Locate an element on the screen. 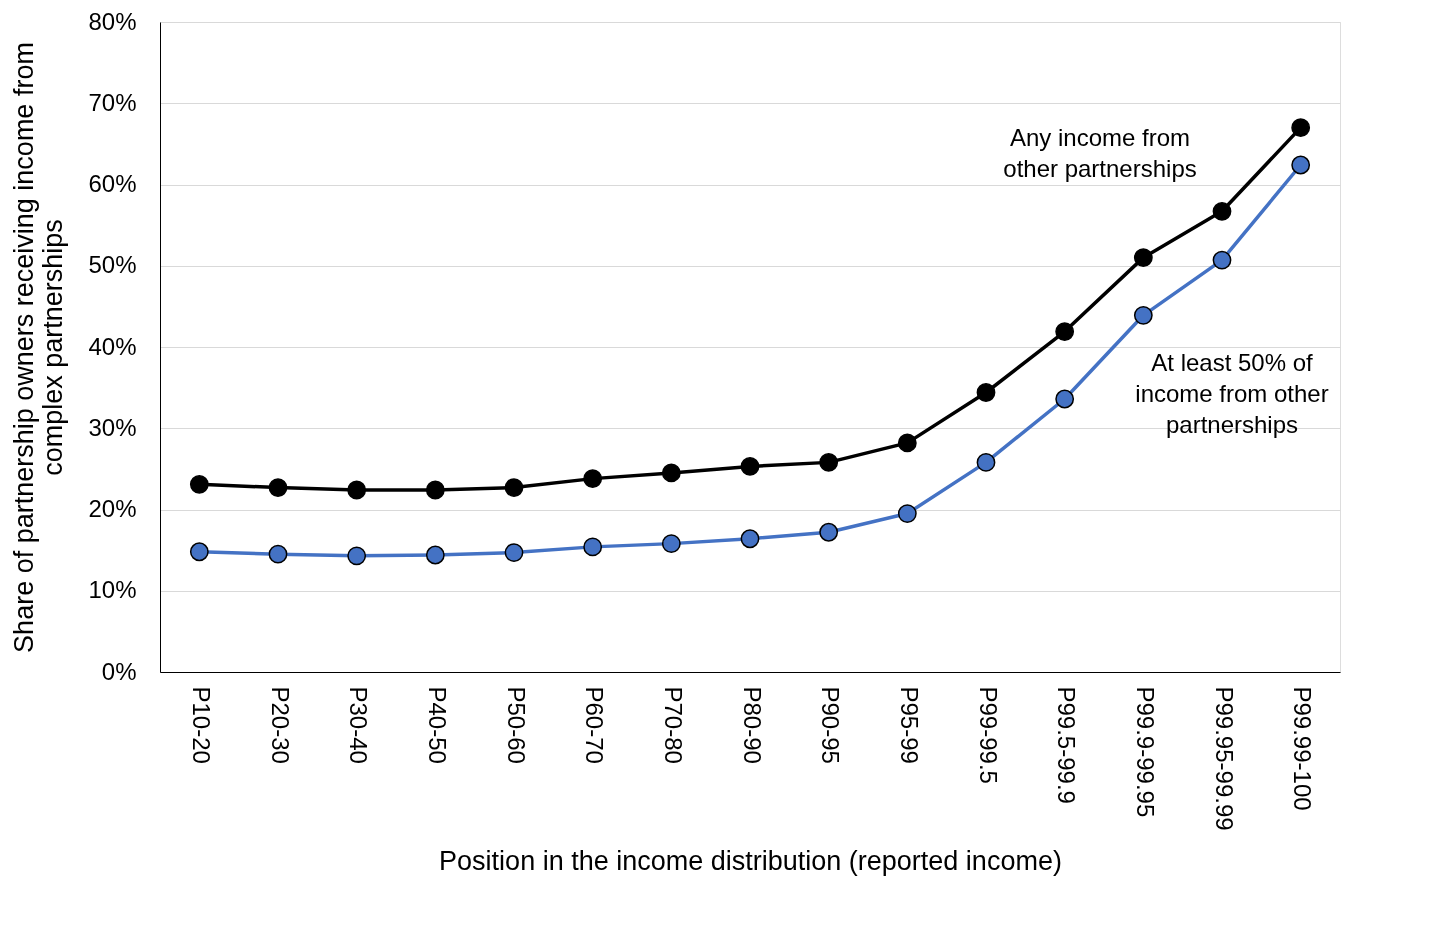 This screenshot has width=1432, height=944. x-tick-label: P20-30 is located at coordinates (280, 725).